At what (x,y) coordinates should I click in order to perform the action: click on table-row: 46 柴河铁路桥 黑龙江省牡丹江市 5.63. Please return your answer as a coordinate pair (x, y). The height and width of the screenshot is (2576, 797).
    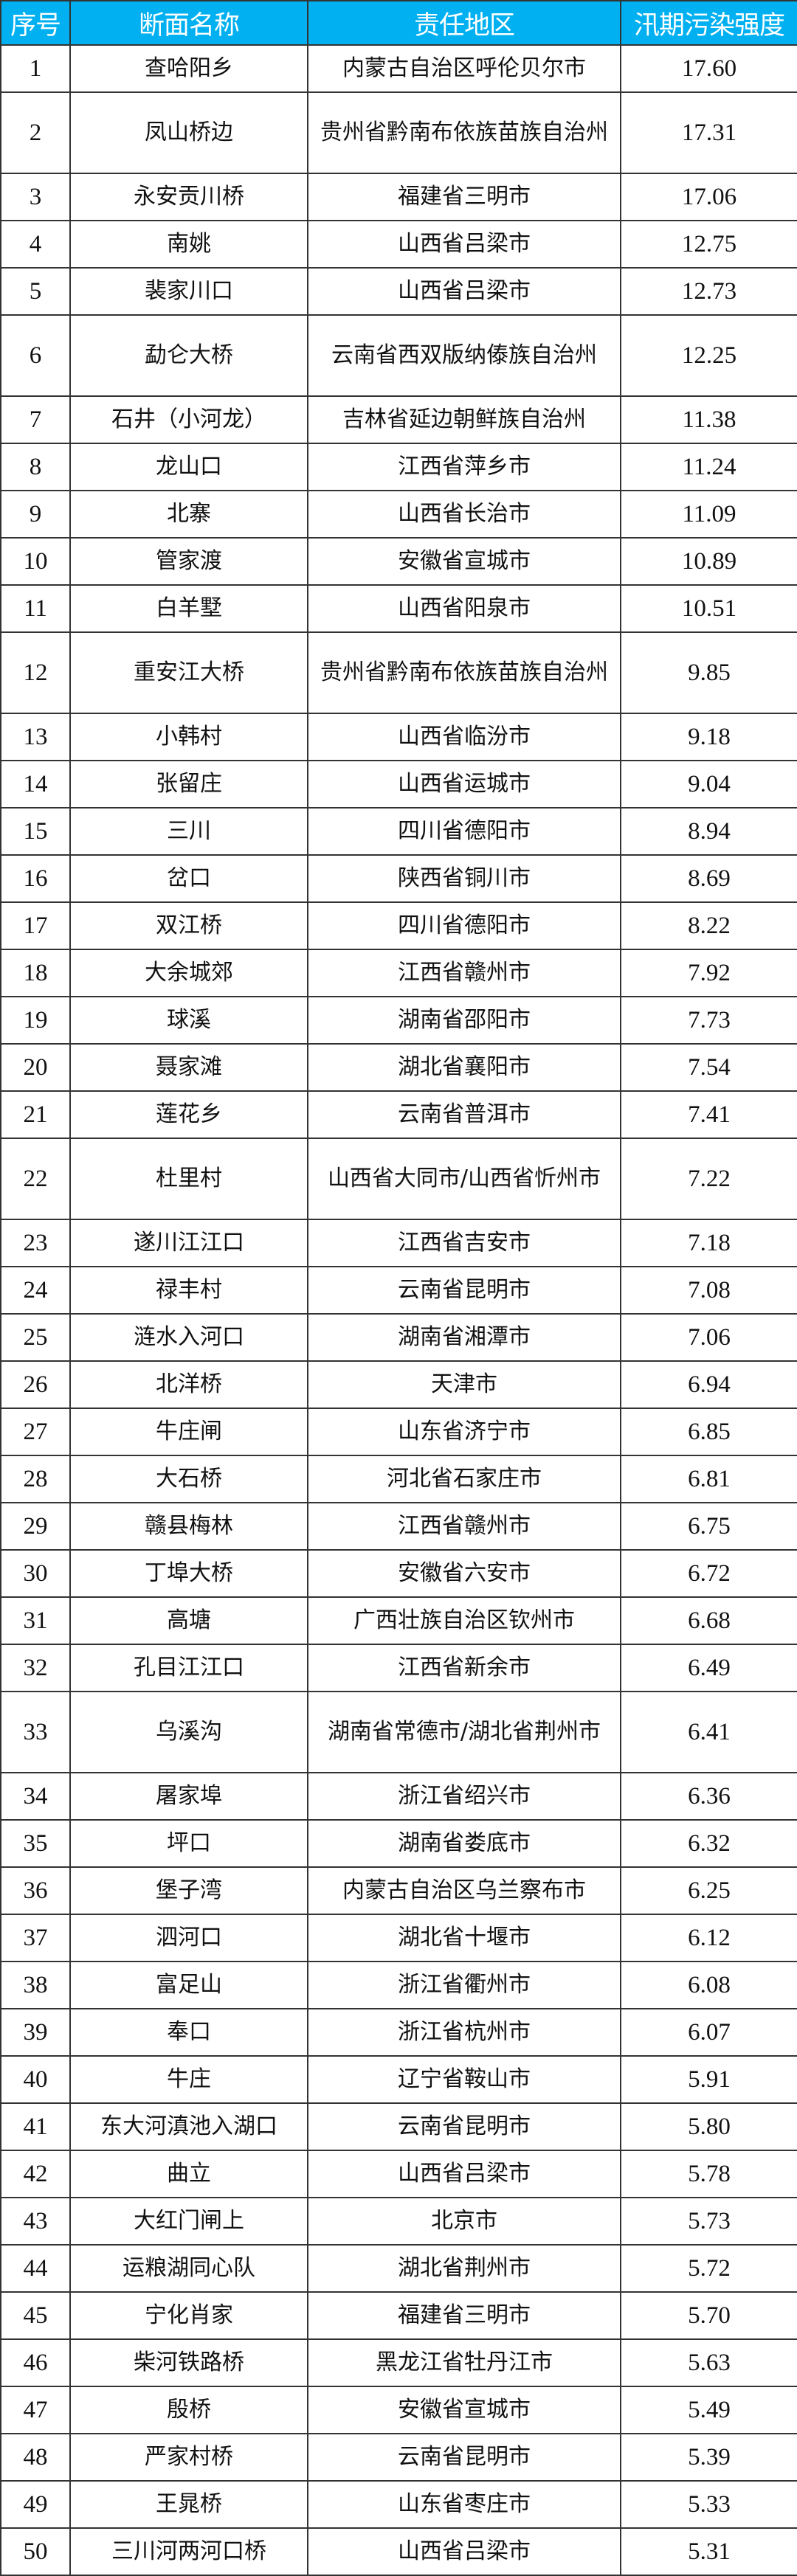
    Looking at the image, I should click on (398, 2362).